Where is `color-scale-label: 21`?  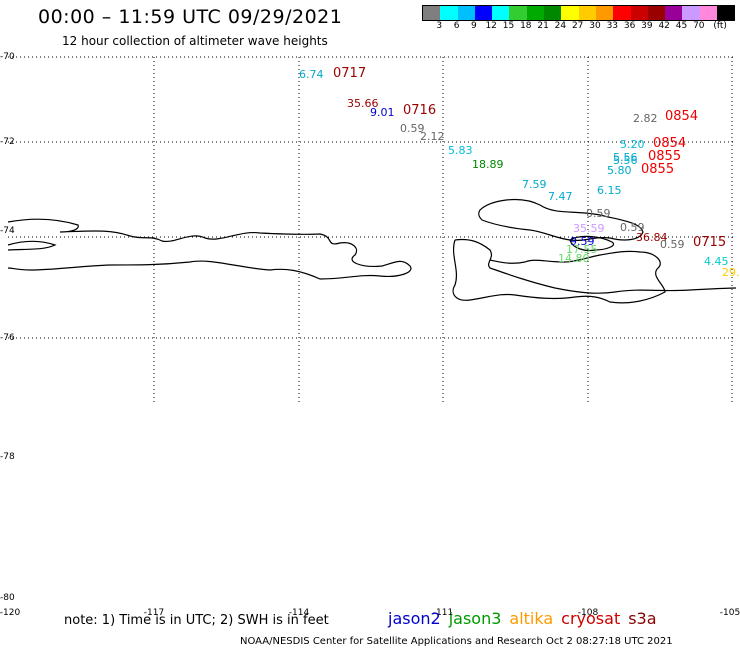 color-scale-label: 21 is located at coordinates (543, 26).